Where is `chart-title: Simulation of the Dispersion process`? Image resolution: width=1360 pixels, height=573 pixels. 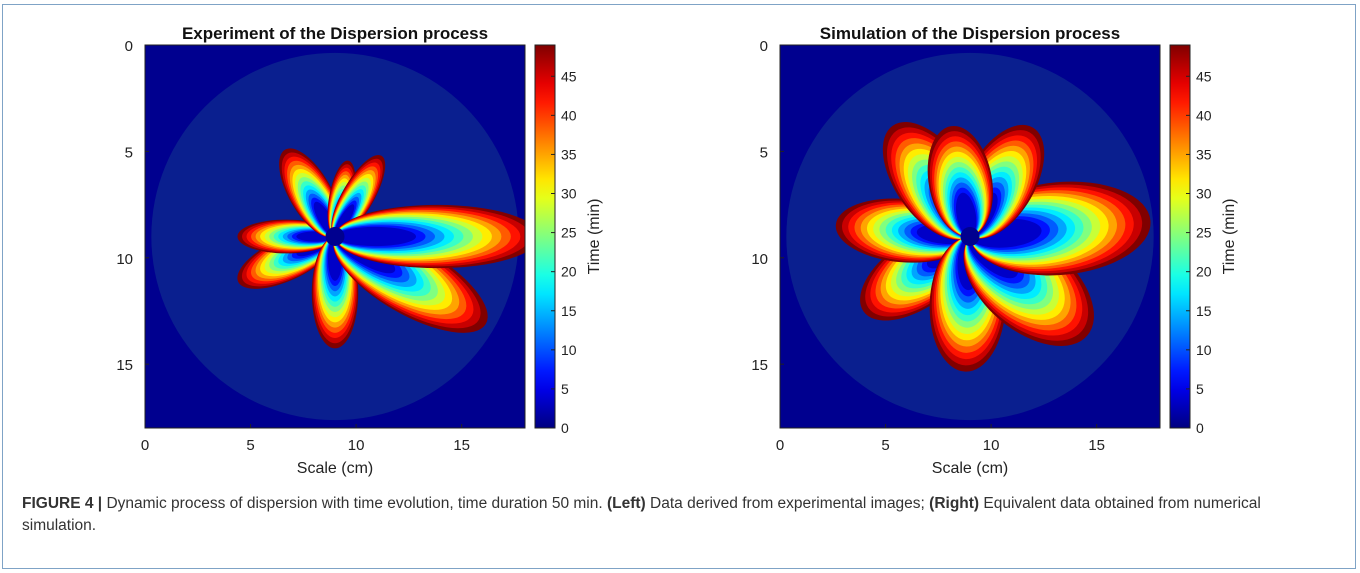
chart-title: Simulation of the Dispersion process is located at coordinates (970, 33).